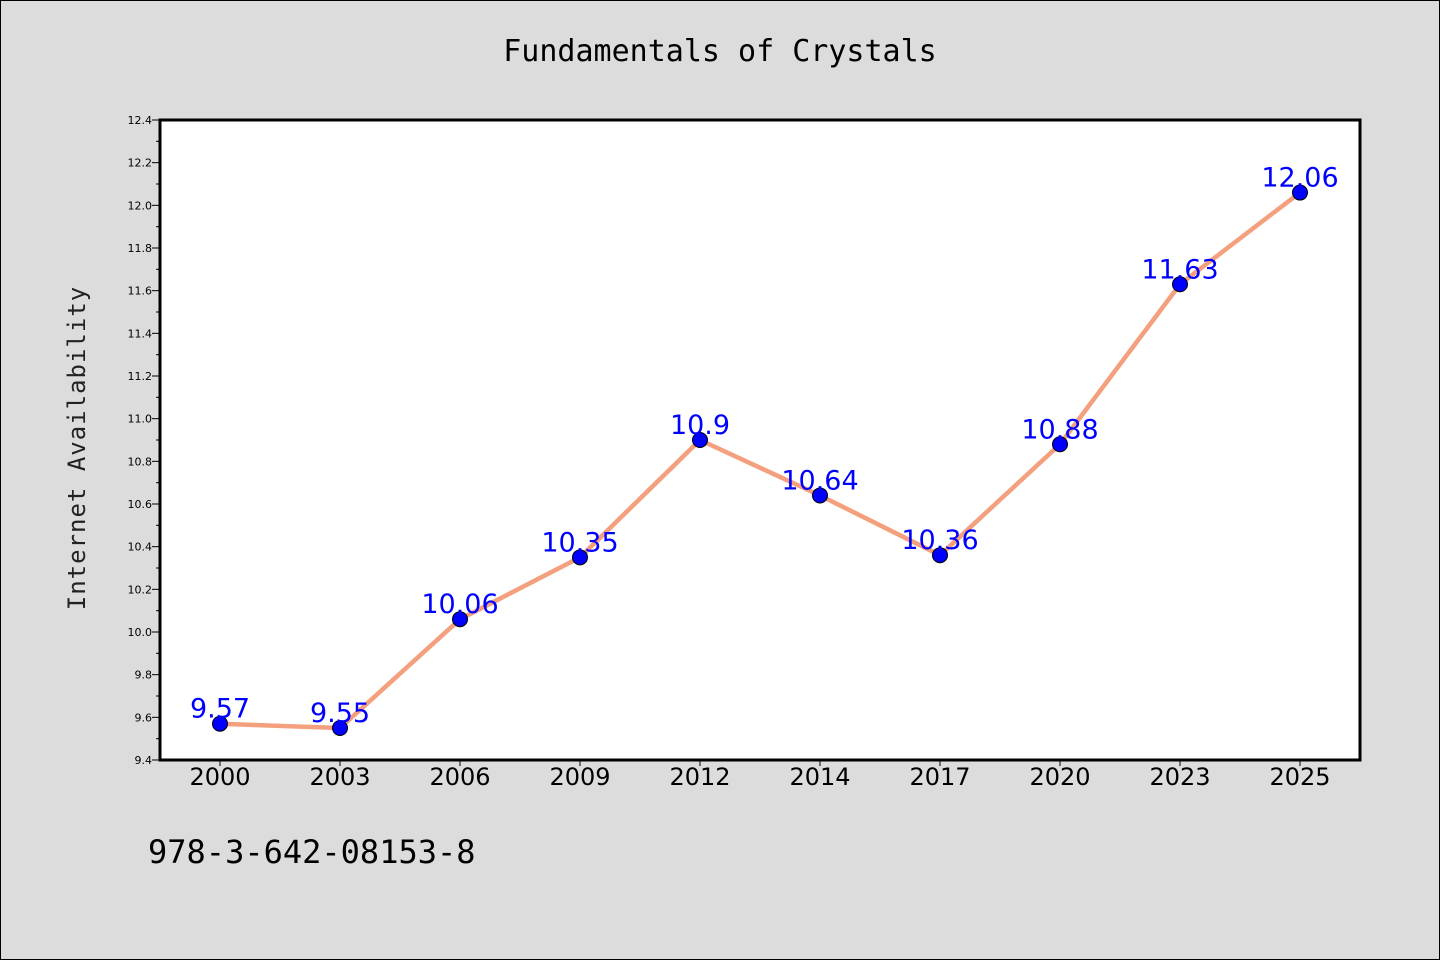 This screenshot has height=960, width=1440. What do you see at coordinates (1179, 269) in the screenshot?
I see `data-label: 11.63` at bounding box center [1179, 269].